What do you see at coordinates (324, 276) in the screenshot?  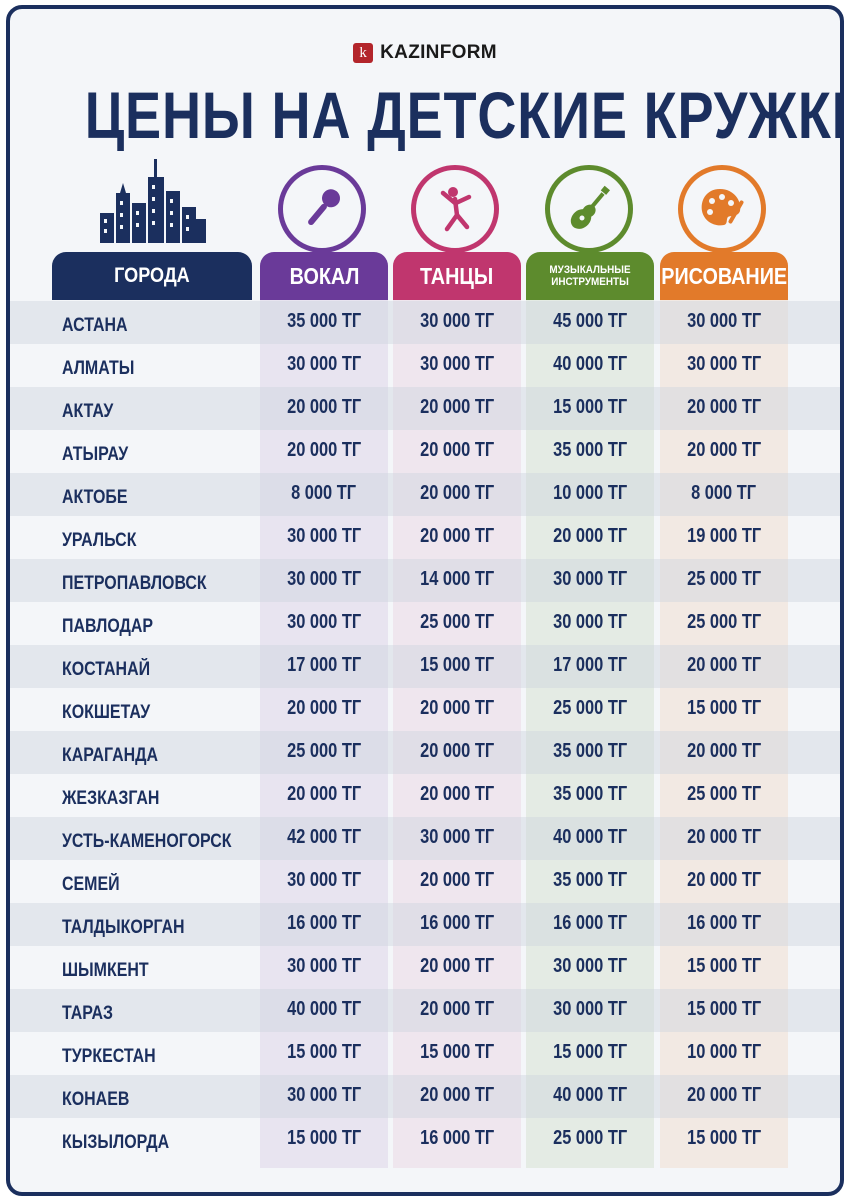 I see `column-header-vocal: ВОКАЛ` at bounding box center [324, 276].